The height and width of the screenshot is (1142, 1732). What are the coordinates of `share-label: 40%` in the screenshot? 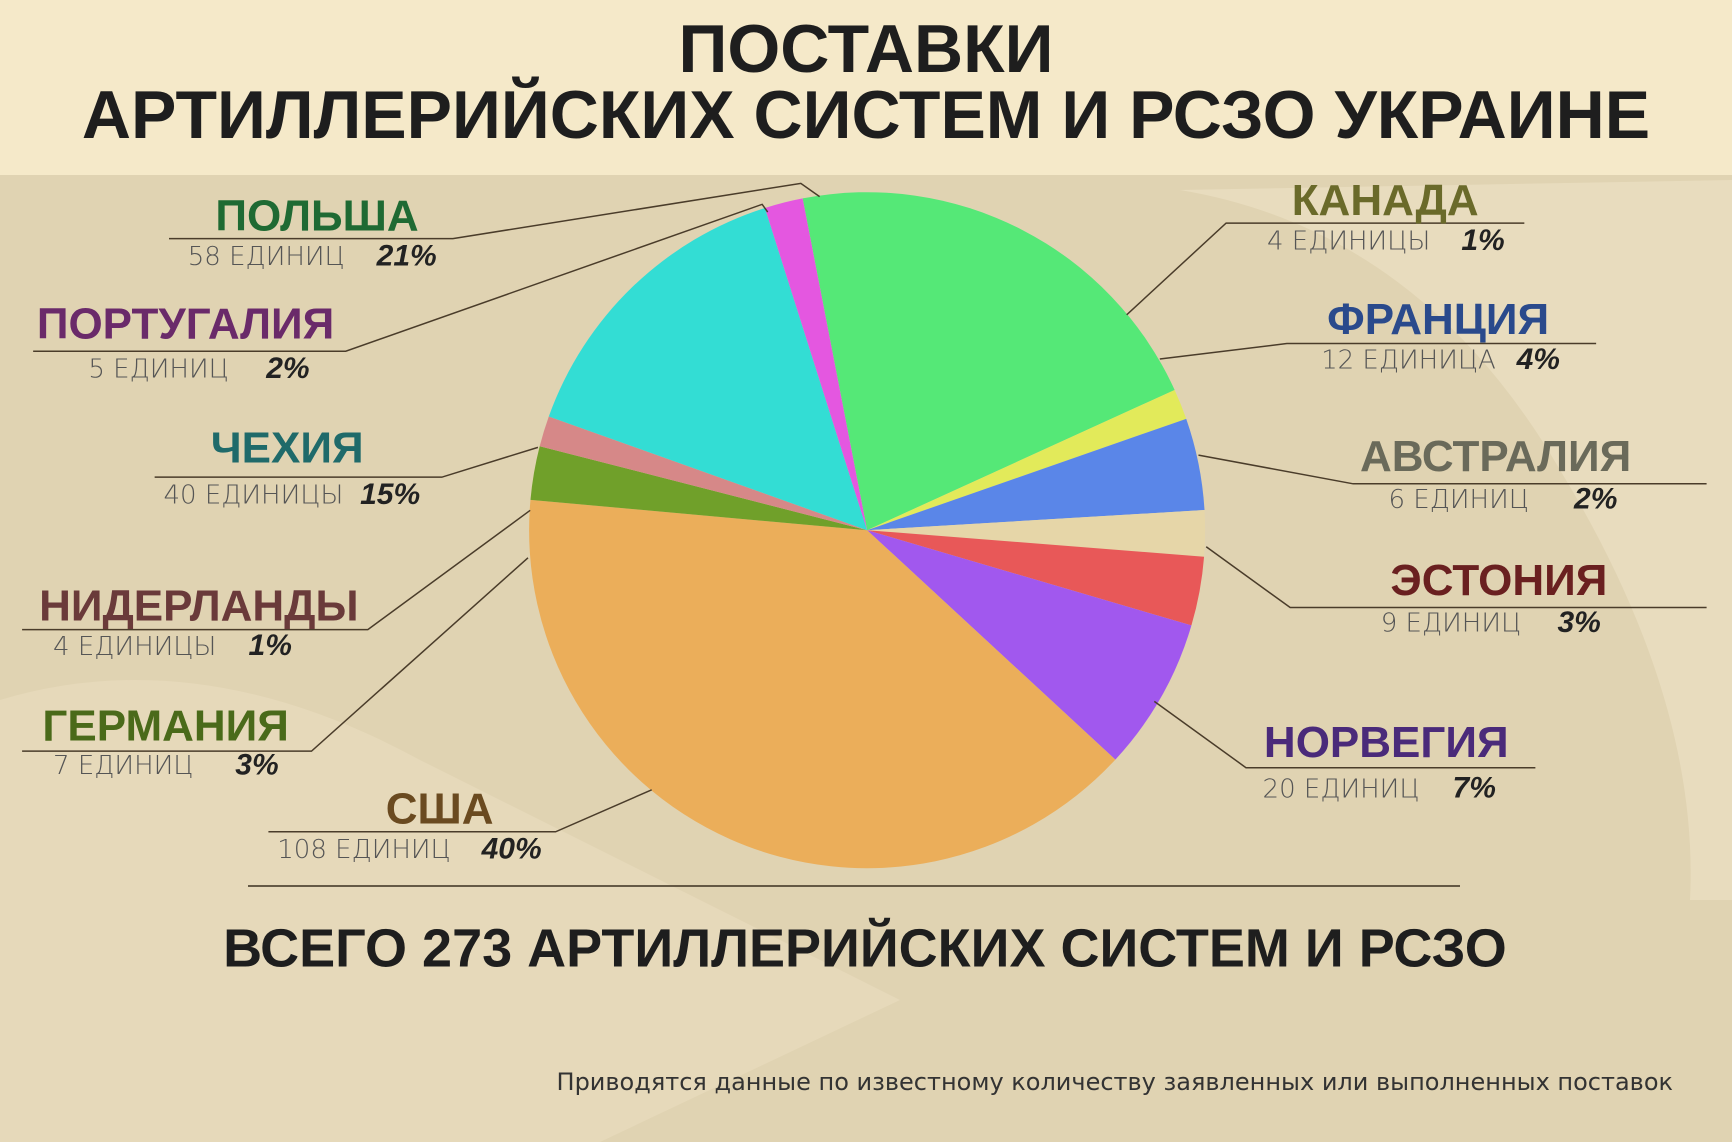 It's located at (511, 848).